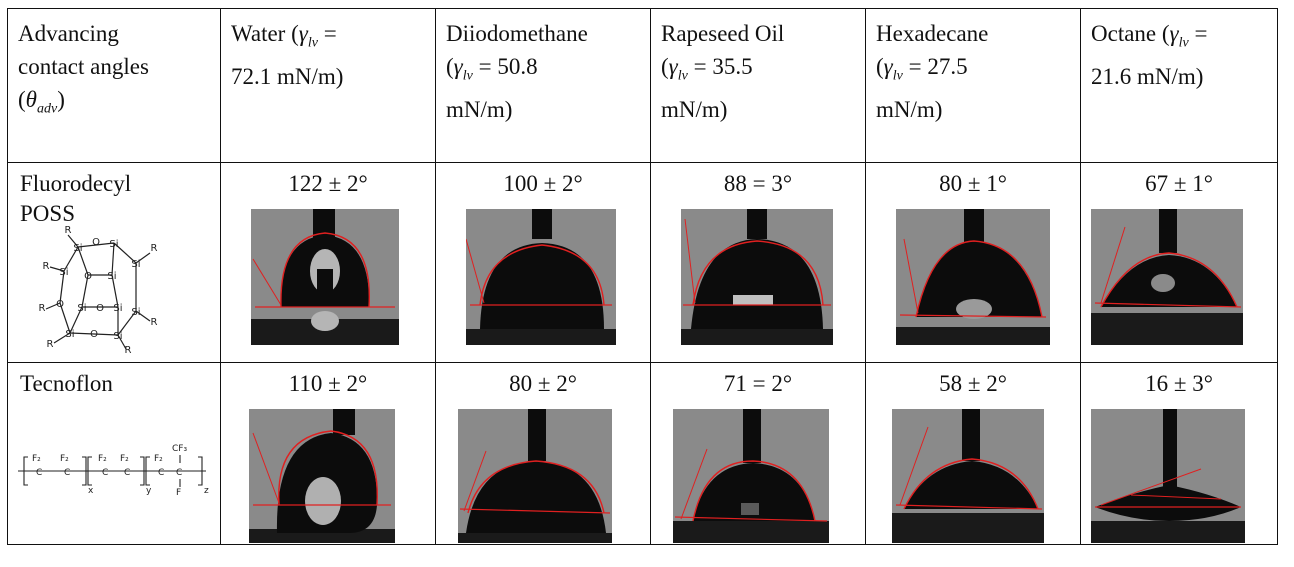  I want to click on angle-cell-poss-rapeseed-oil: 88 = 3°, so click(758, 262).